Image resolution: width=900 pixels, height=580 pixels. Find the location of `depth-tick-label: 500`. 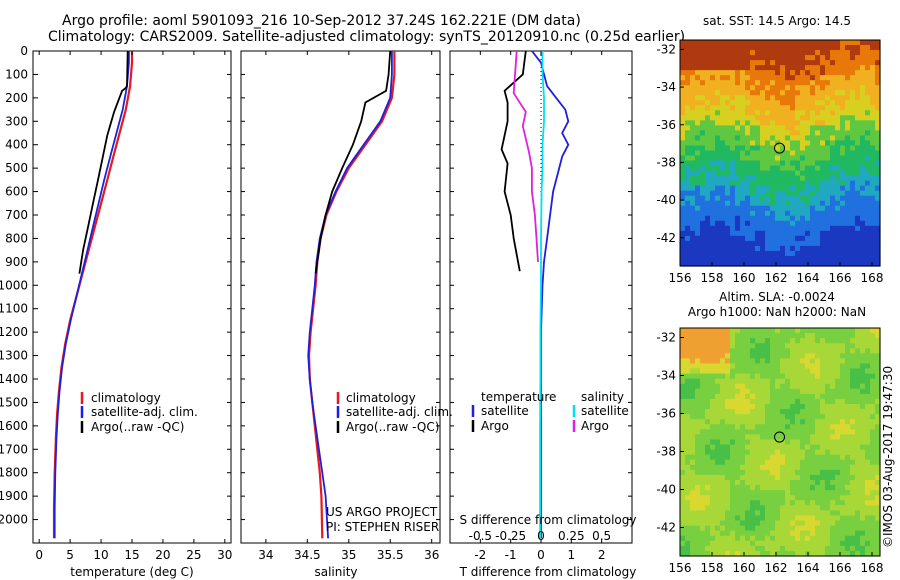

depth-tick-label: 500 is located at coordinates (16, 168).